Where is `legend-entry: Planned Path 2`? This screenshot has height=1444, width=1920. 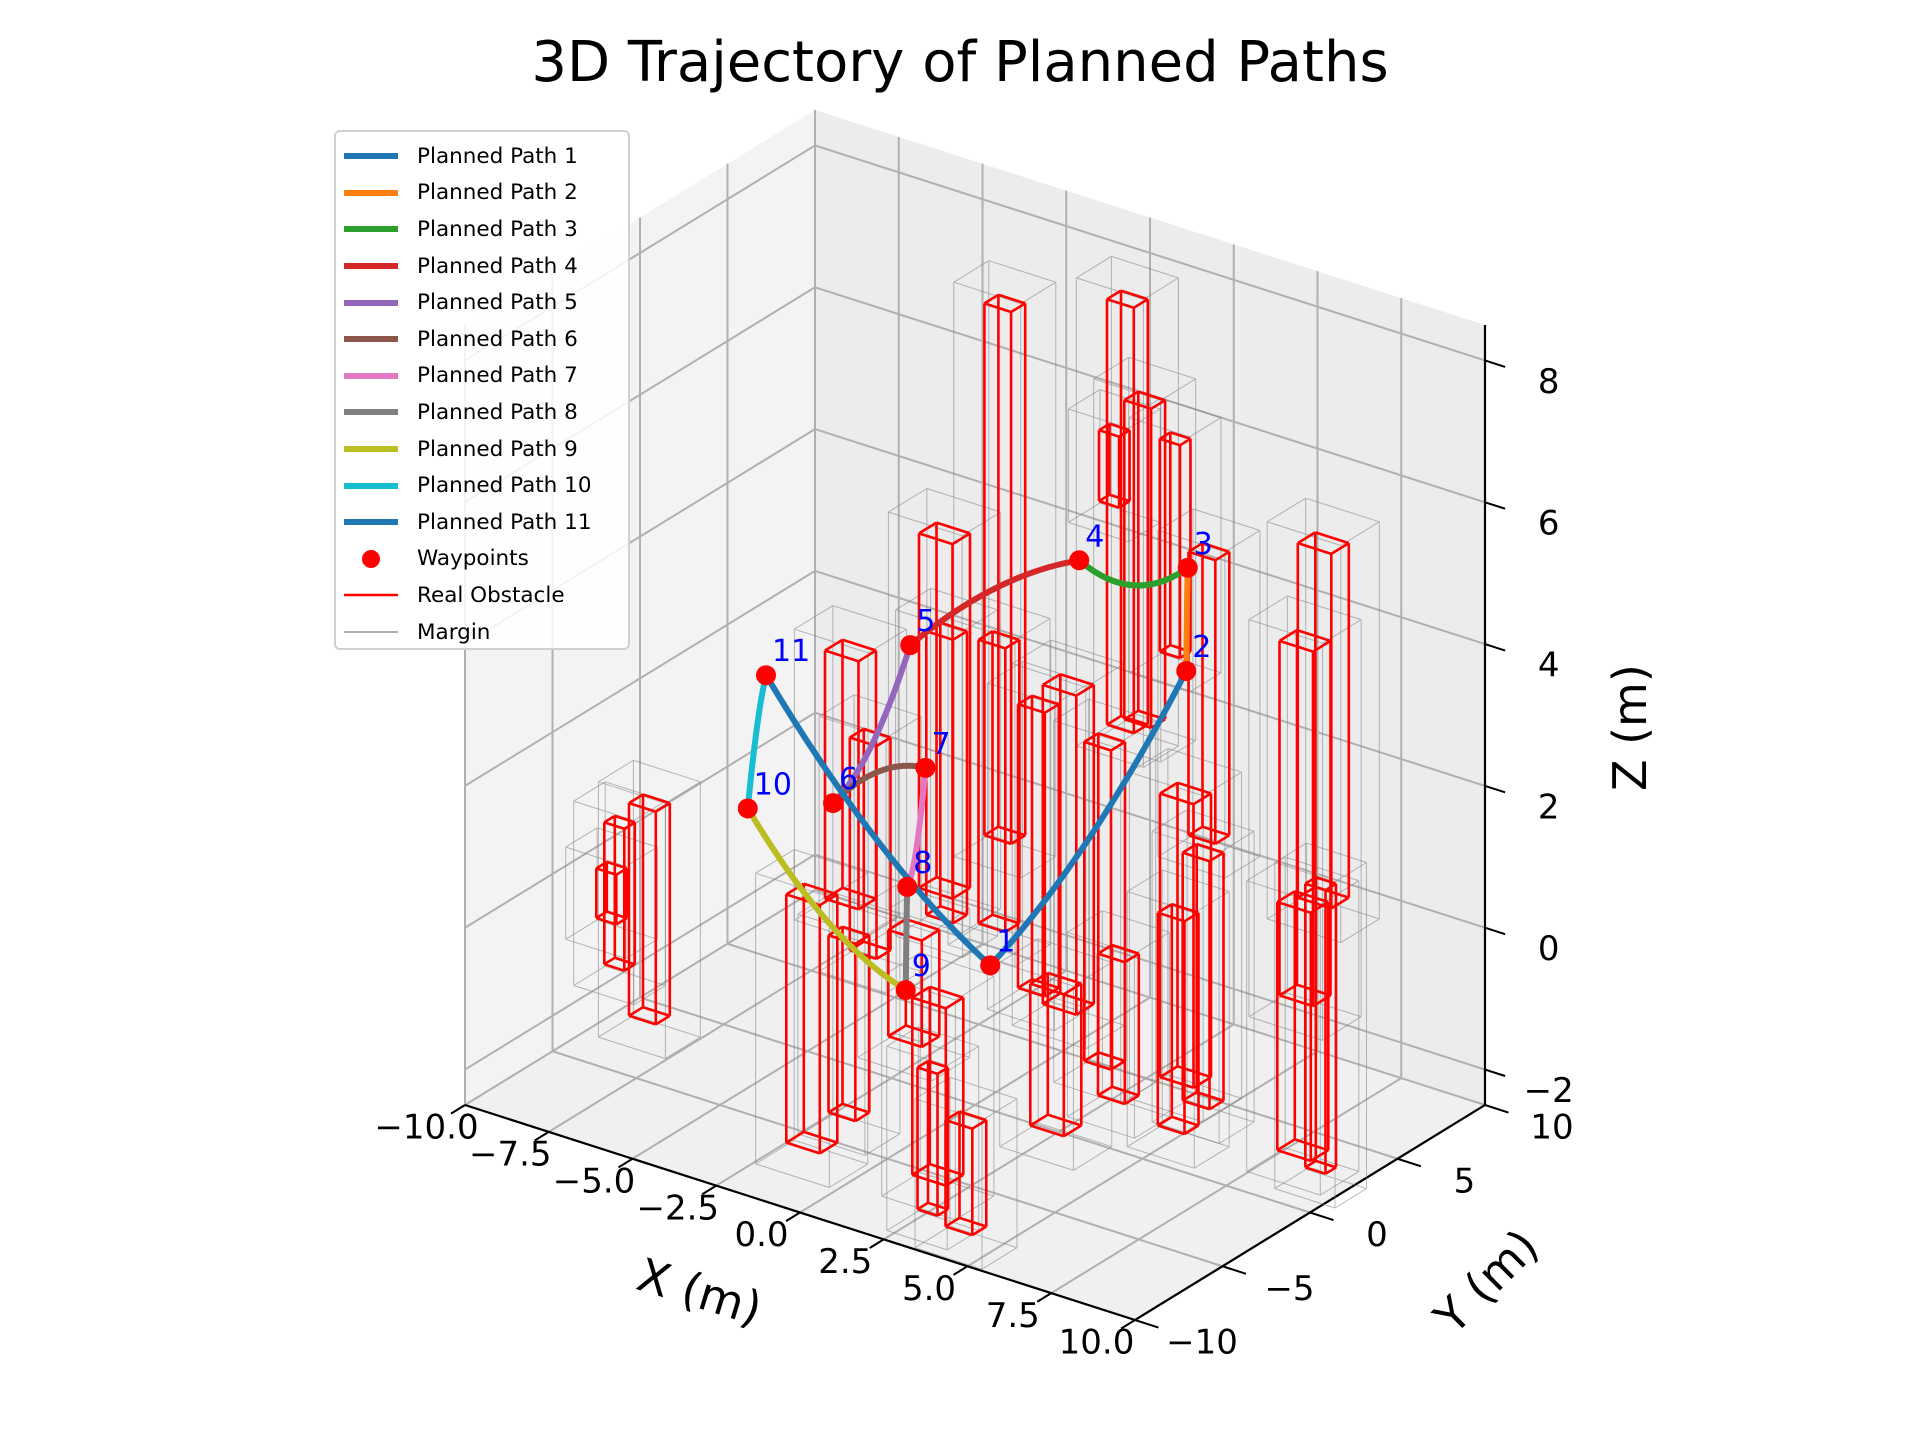
legend-entry: Planned Path 2 is located at coordinates (482, 193).